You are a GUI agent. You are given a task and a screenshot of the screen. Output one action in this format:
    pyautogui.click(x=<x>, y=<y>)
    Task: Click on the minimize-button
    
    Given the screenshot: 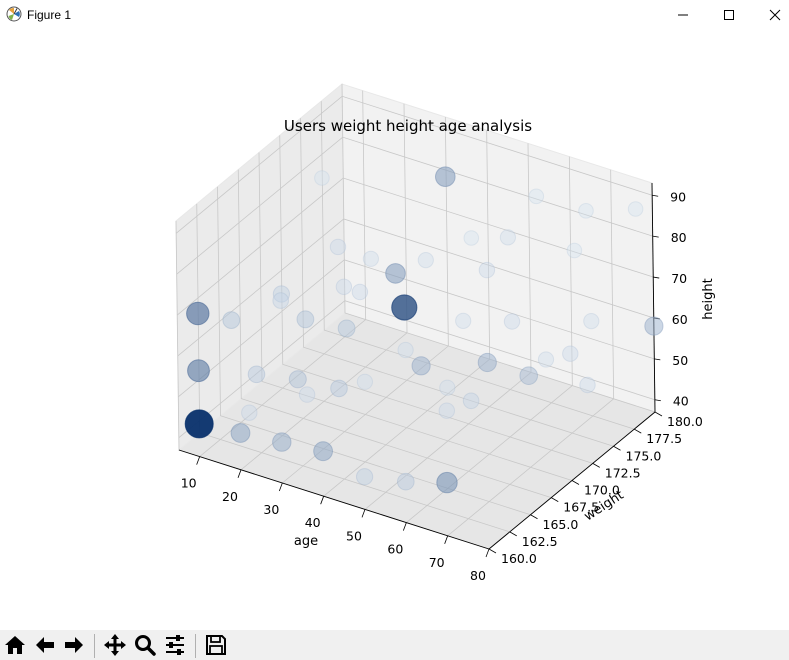 What is the action you would take?
    pyautogui.click(x=683, y=15)
    